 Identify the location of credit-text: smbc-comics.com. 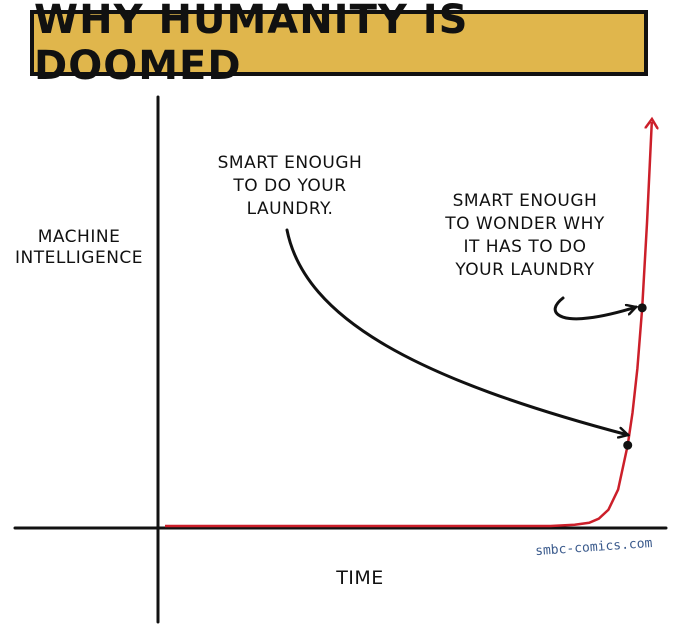
(594, 547).